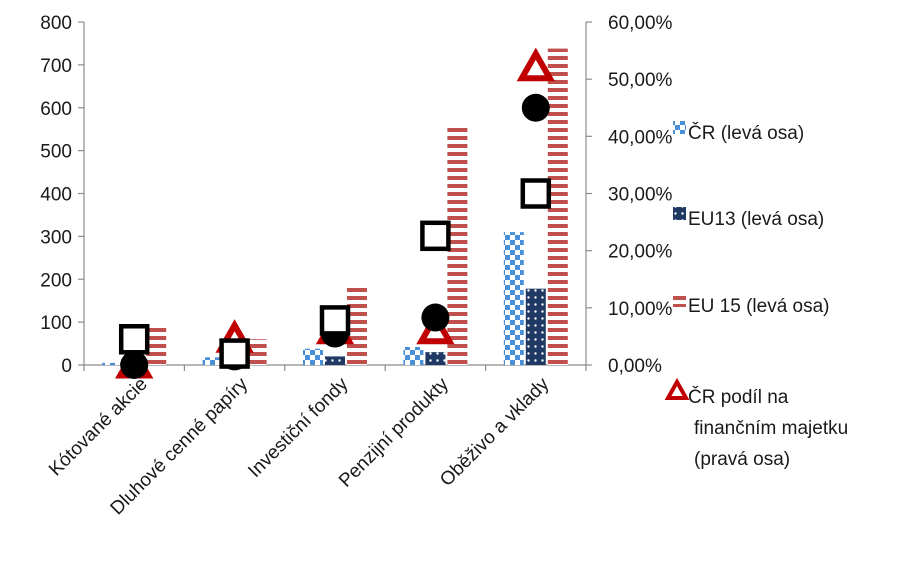  What do you see at coordinates (756, 219) in the screenshot?
I see `legend-label: EU13 (levá osa)` at bounding box center [756, 219].